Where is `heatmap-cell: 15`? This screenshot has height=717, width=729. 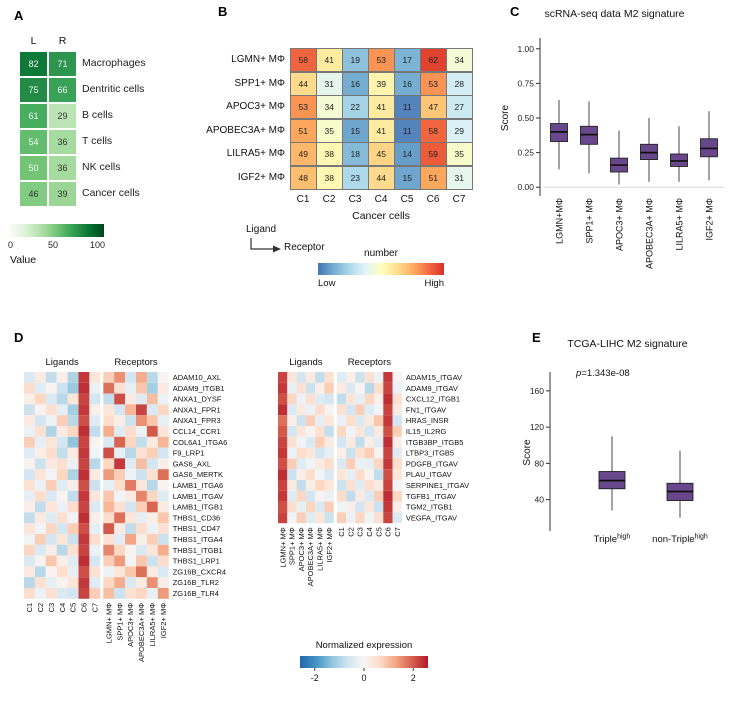
heatmap-cell: 15 is located at coordinates (407, 177).